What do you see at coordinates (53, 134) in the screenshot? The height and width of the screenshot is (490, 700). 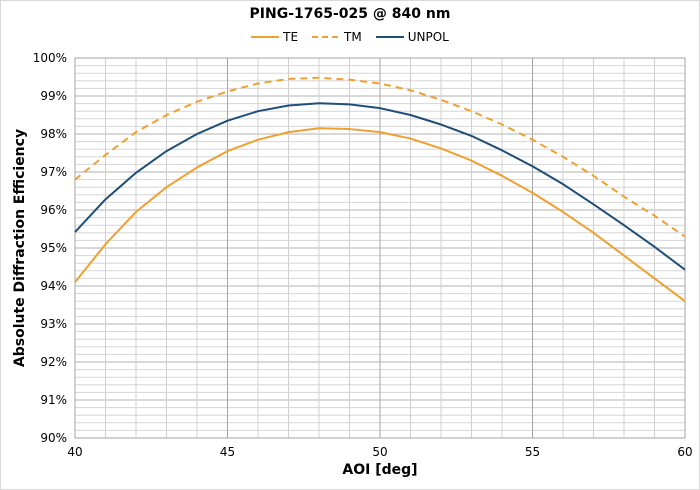 I see `y-tick-label: 98%` at bounding box center [53, 134].